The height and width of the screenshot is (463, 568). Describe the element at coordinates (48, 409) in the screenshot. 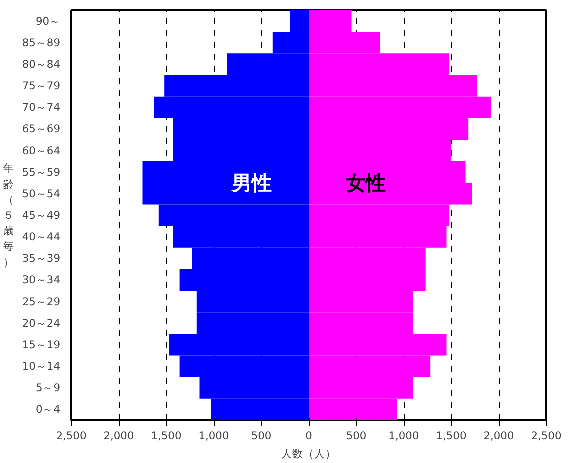

I see `y-tick-label: 0～4` at that location.